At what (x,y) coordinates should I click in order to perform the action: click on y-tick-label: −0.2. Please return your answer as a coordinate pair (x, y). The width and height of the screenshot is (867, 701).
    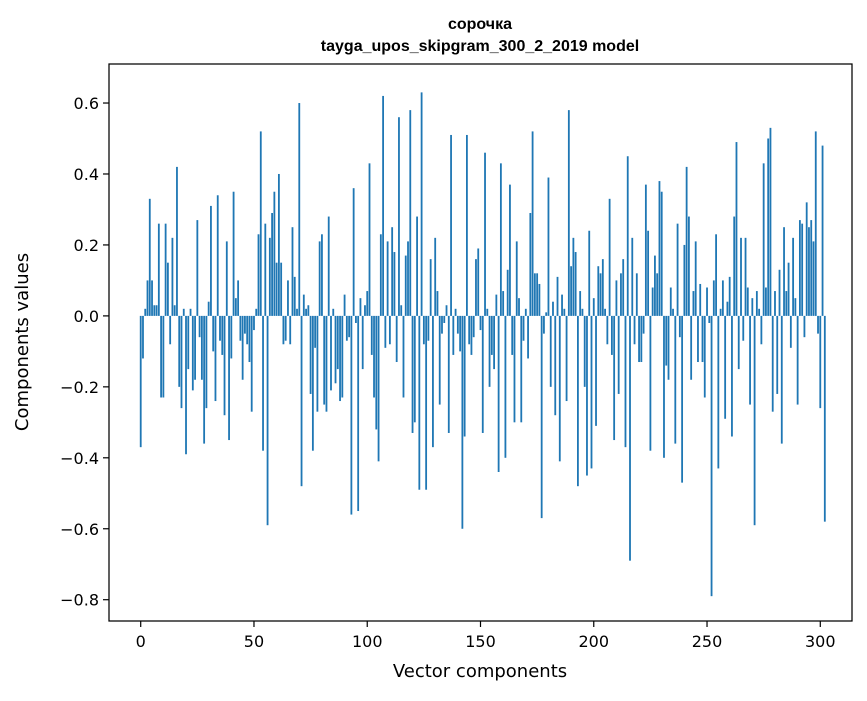
    Looking at the image, I should click on (79, 387).